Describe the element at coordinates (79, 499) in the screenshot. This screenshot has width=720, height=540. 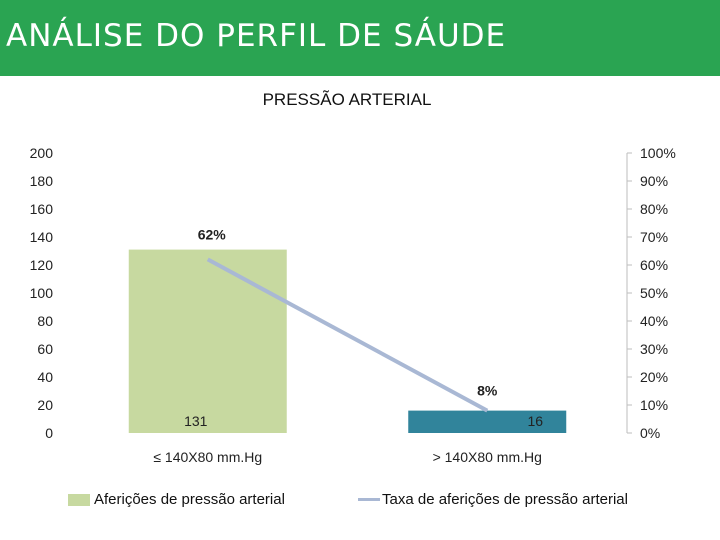
I see `legend-swatch-bar` at that location.